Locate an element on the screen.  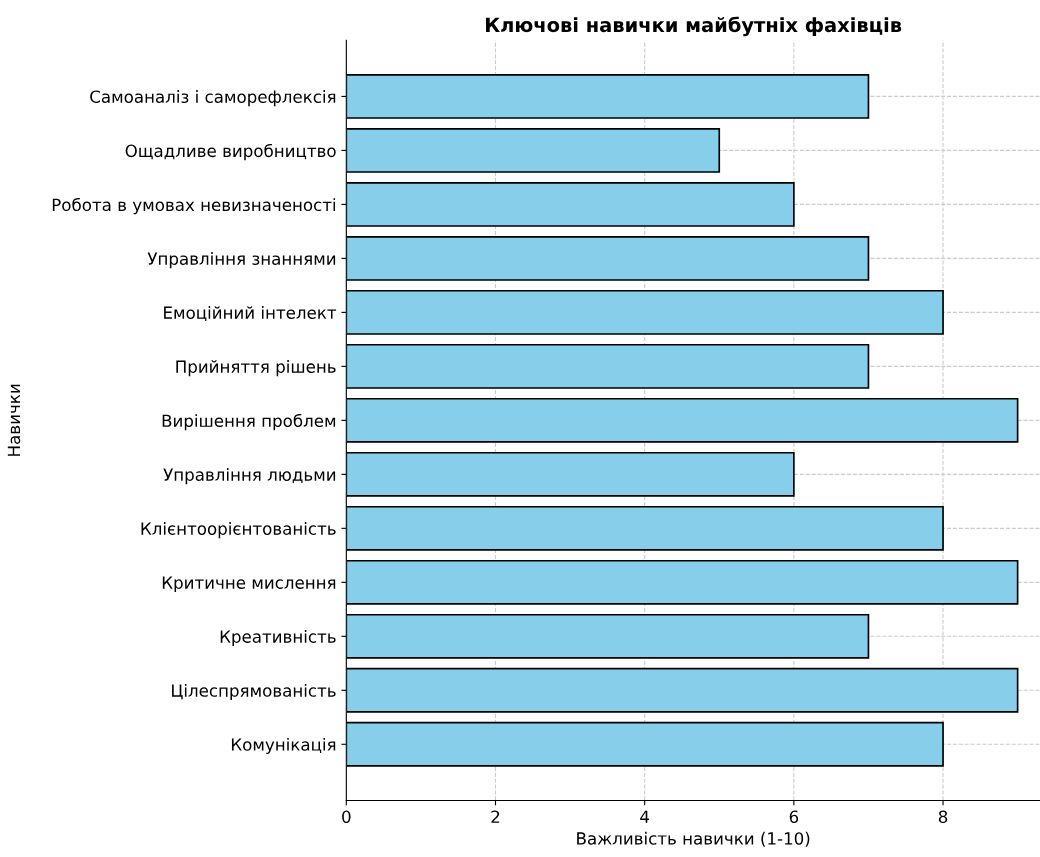
y-tick-label: Емоційний інтелект is located at coordinates (250, 314).